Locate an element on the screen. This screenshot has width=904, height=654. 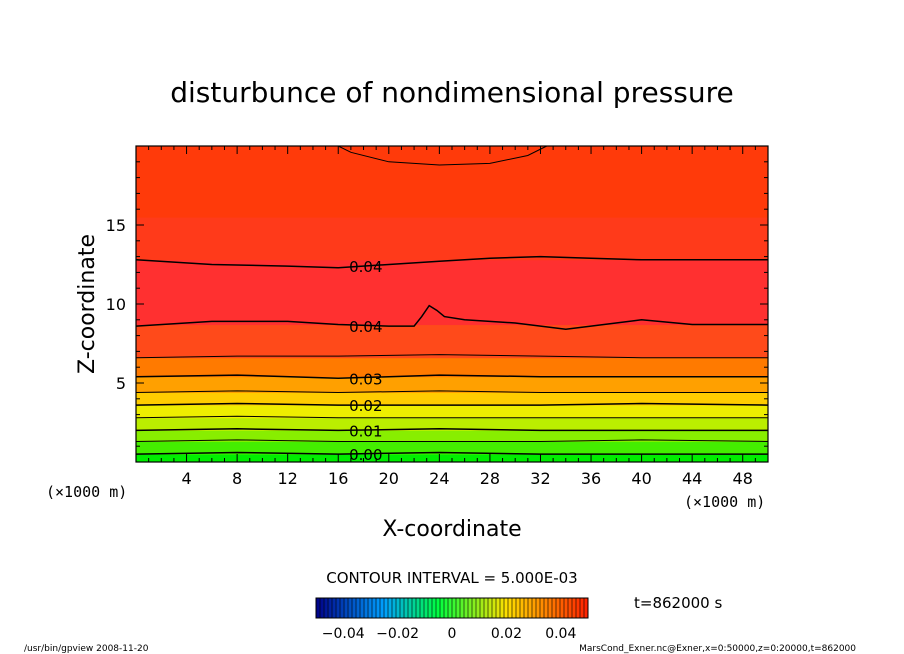
contour-interval-text: CONTOUR INTERVAL = 5.000E-03 is located at coordinates (451, 578).